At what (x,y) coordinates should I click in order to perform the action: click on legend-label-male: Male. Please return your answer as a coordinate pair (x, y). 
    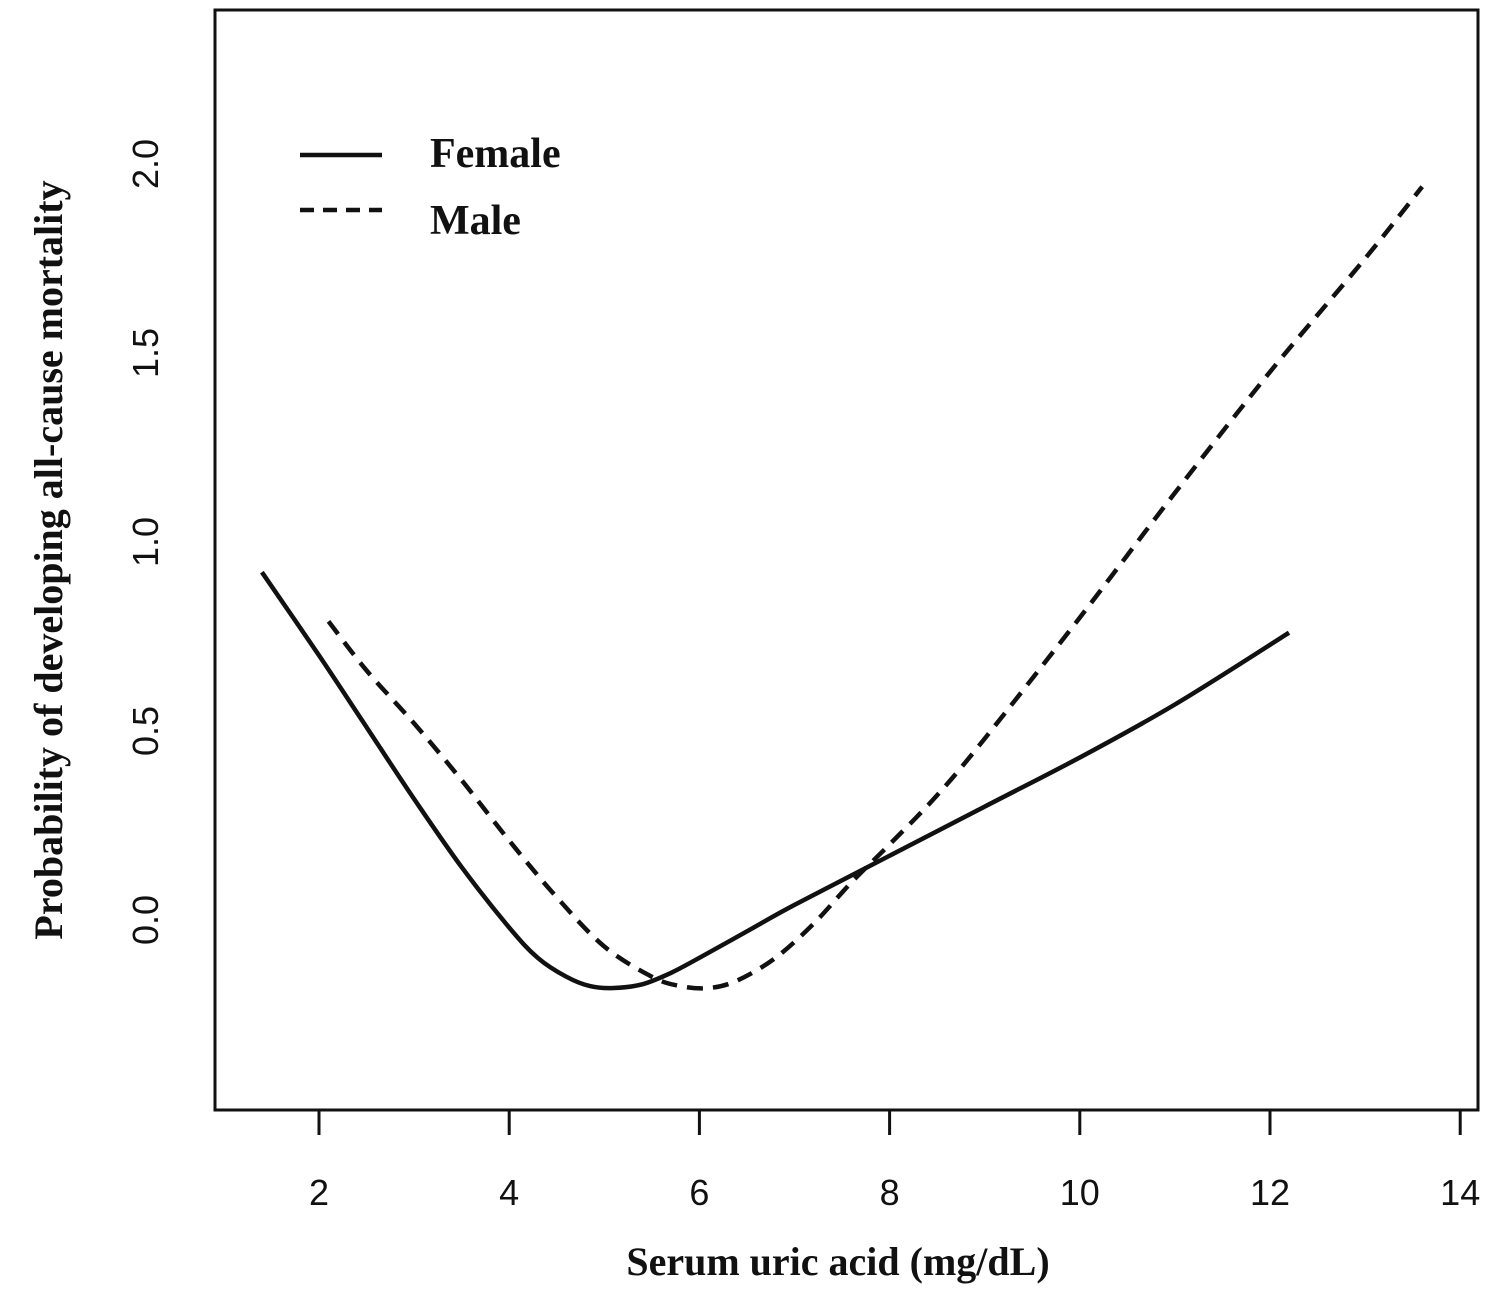
    Looking at the image, I should click on (475, 221).